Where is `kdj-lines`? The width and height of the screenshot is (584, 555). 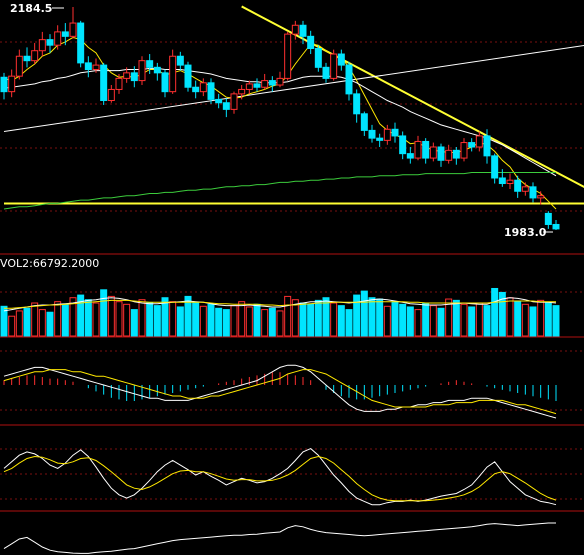
kdj-lines is located at coordinates (280, 477).